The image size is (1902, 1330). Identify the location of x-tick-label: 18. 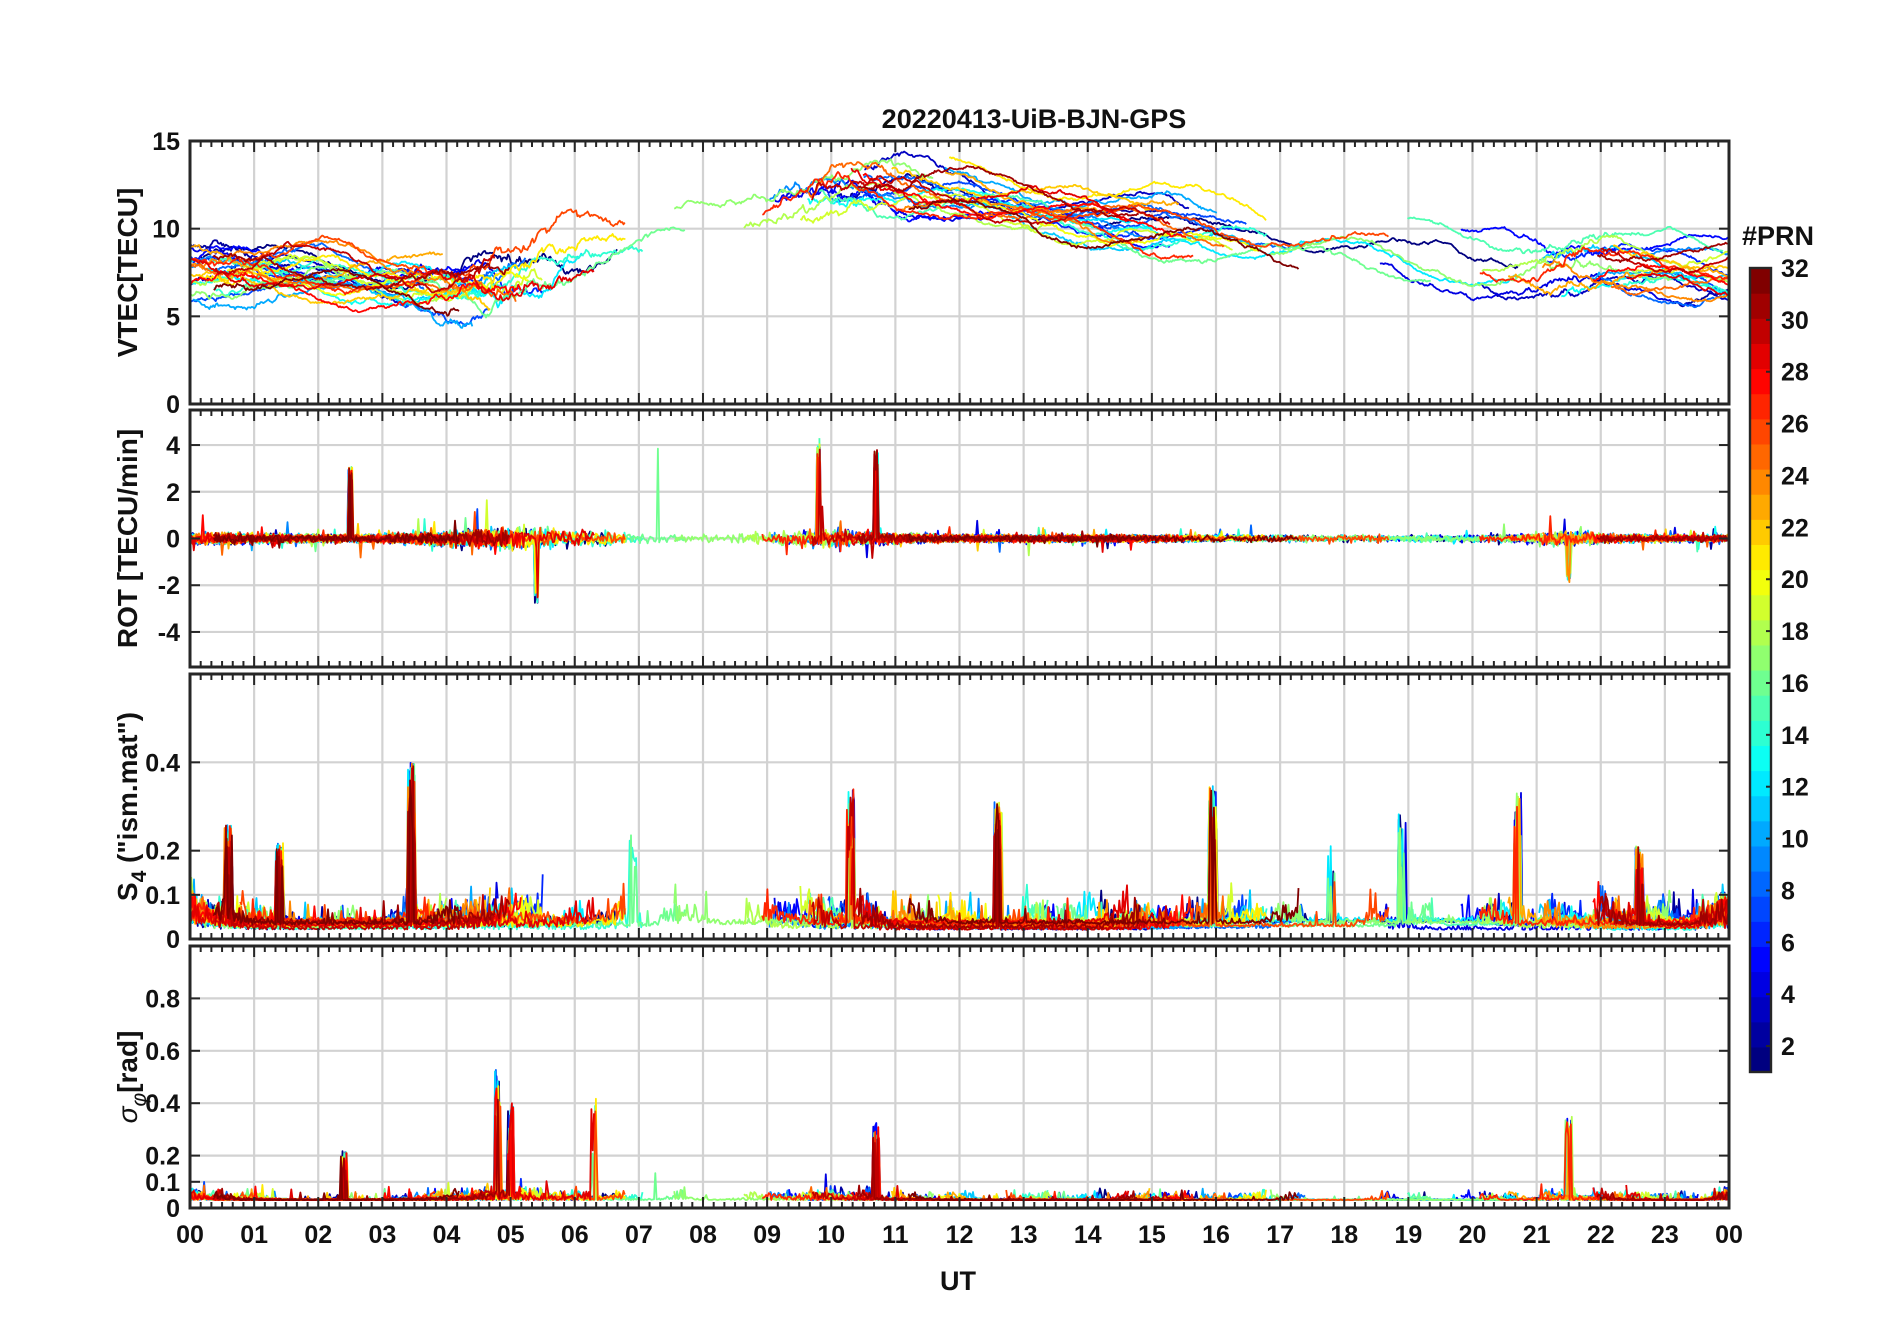
(1344, 1235).